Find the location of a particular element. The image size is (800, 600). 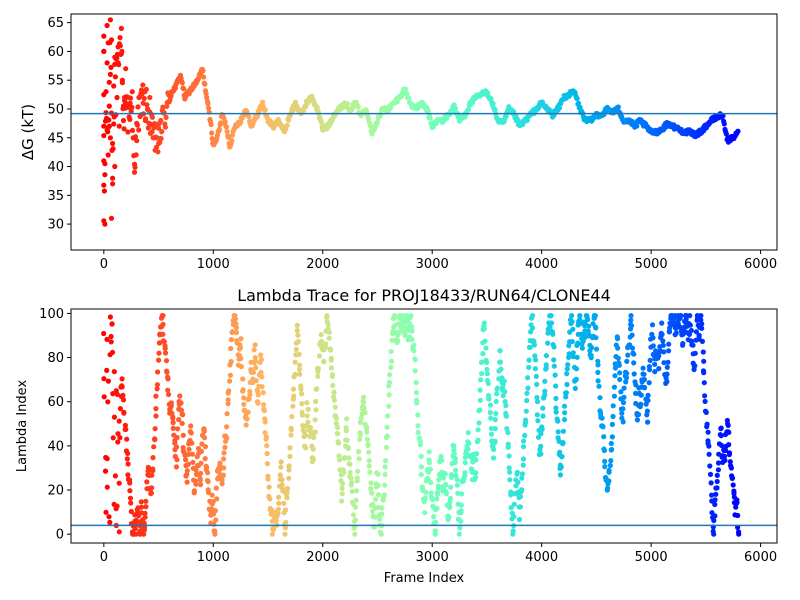

bottom-chart-x-tick-label: 3000 is located at coordinates (432, 557).